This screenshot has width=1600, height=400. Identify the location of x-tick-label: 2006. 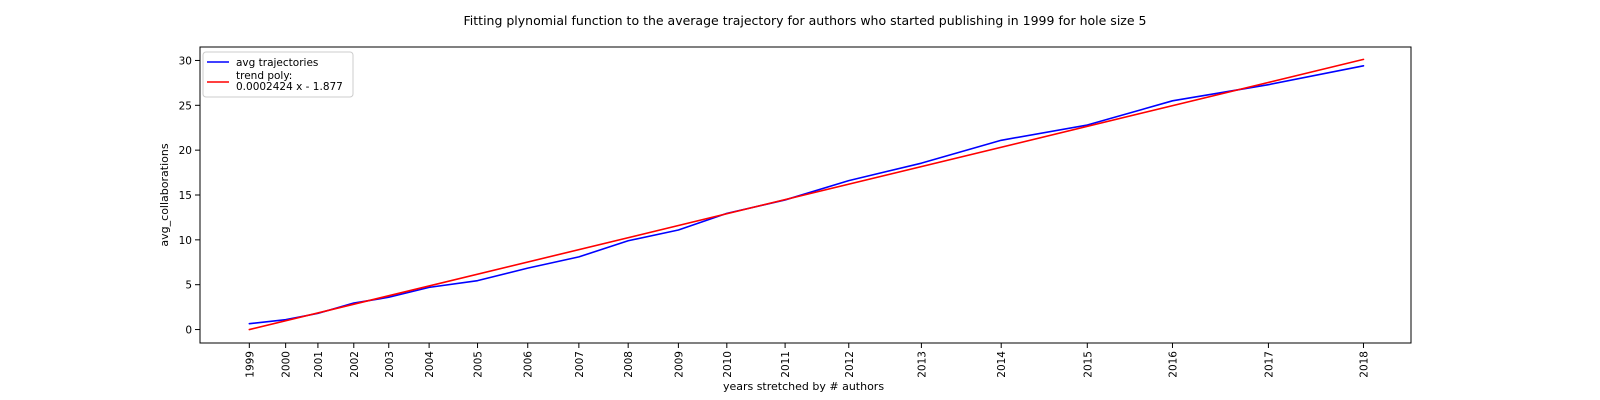
(529, 364).